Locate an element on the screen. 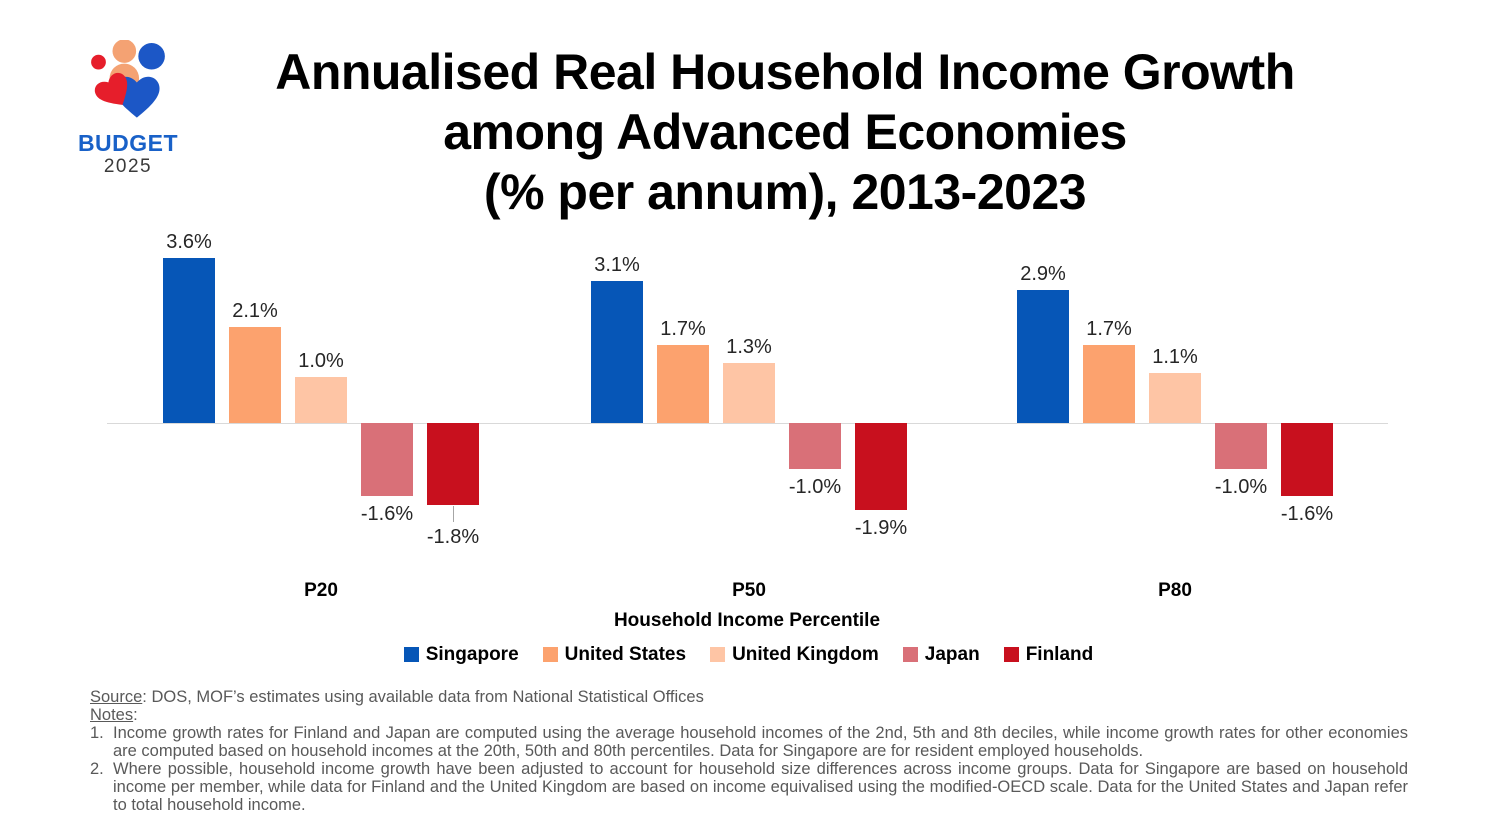 This screenshot has width=1497, height=838. legend-label: Finland is located at coordinates (1059, 654).